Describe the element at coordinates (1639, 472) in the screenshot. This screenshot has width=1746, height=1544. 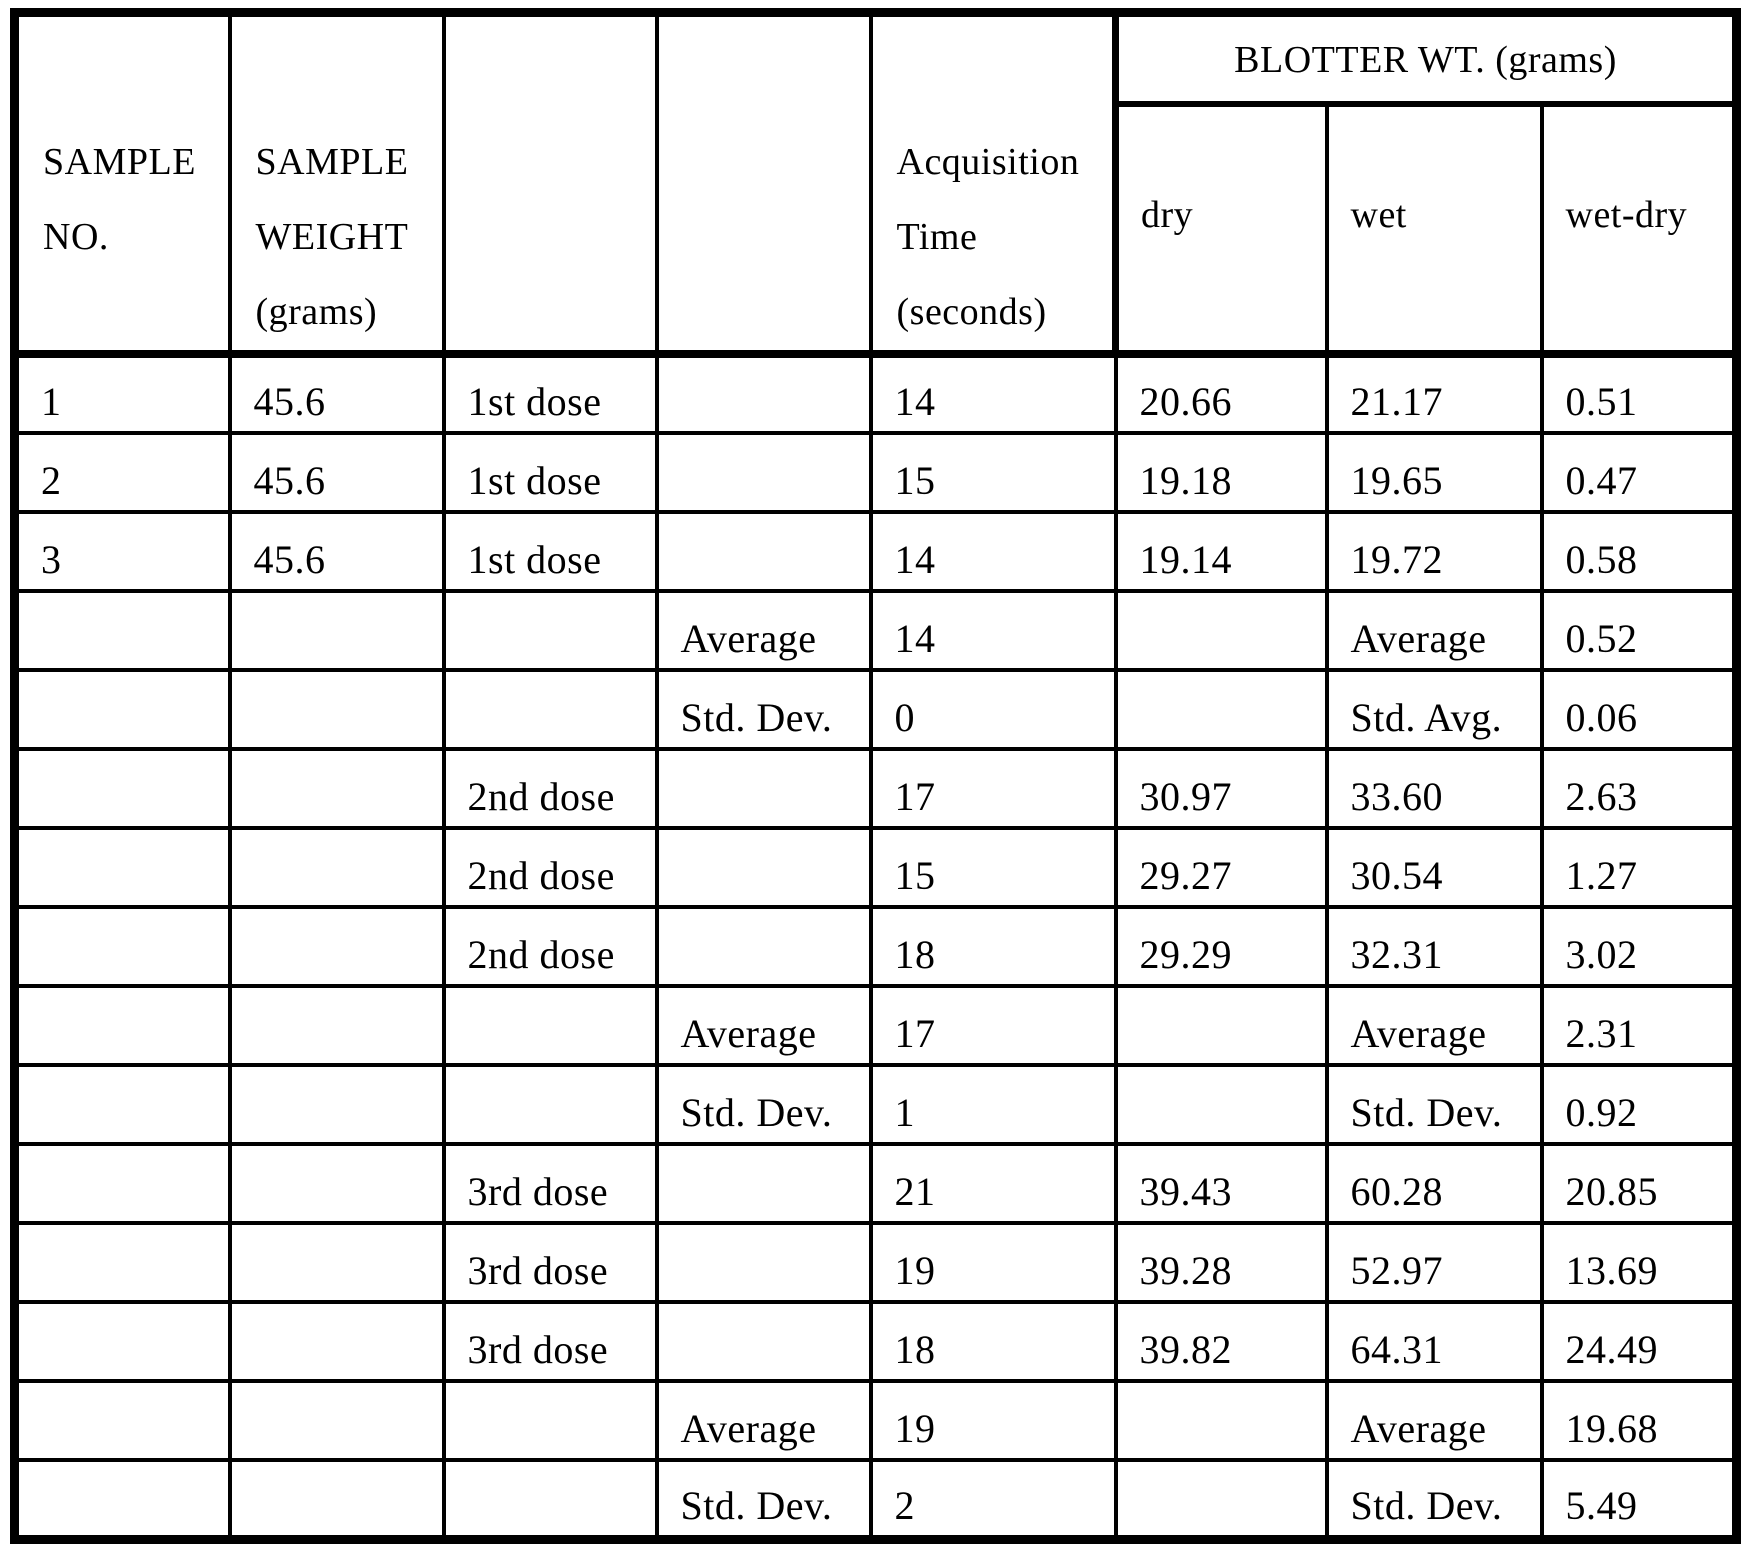
I see `table-cell: 0.47` at that location.